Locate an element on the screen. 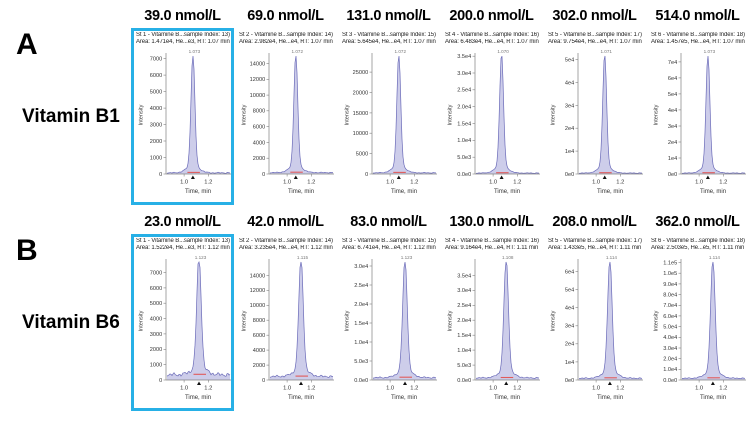  concentration-title: 362.0 nmol/L is located at coordinates (697, 222).